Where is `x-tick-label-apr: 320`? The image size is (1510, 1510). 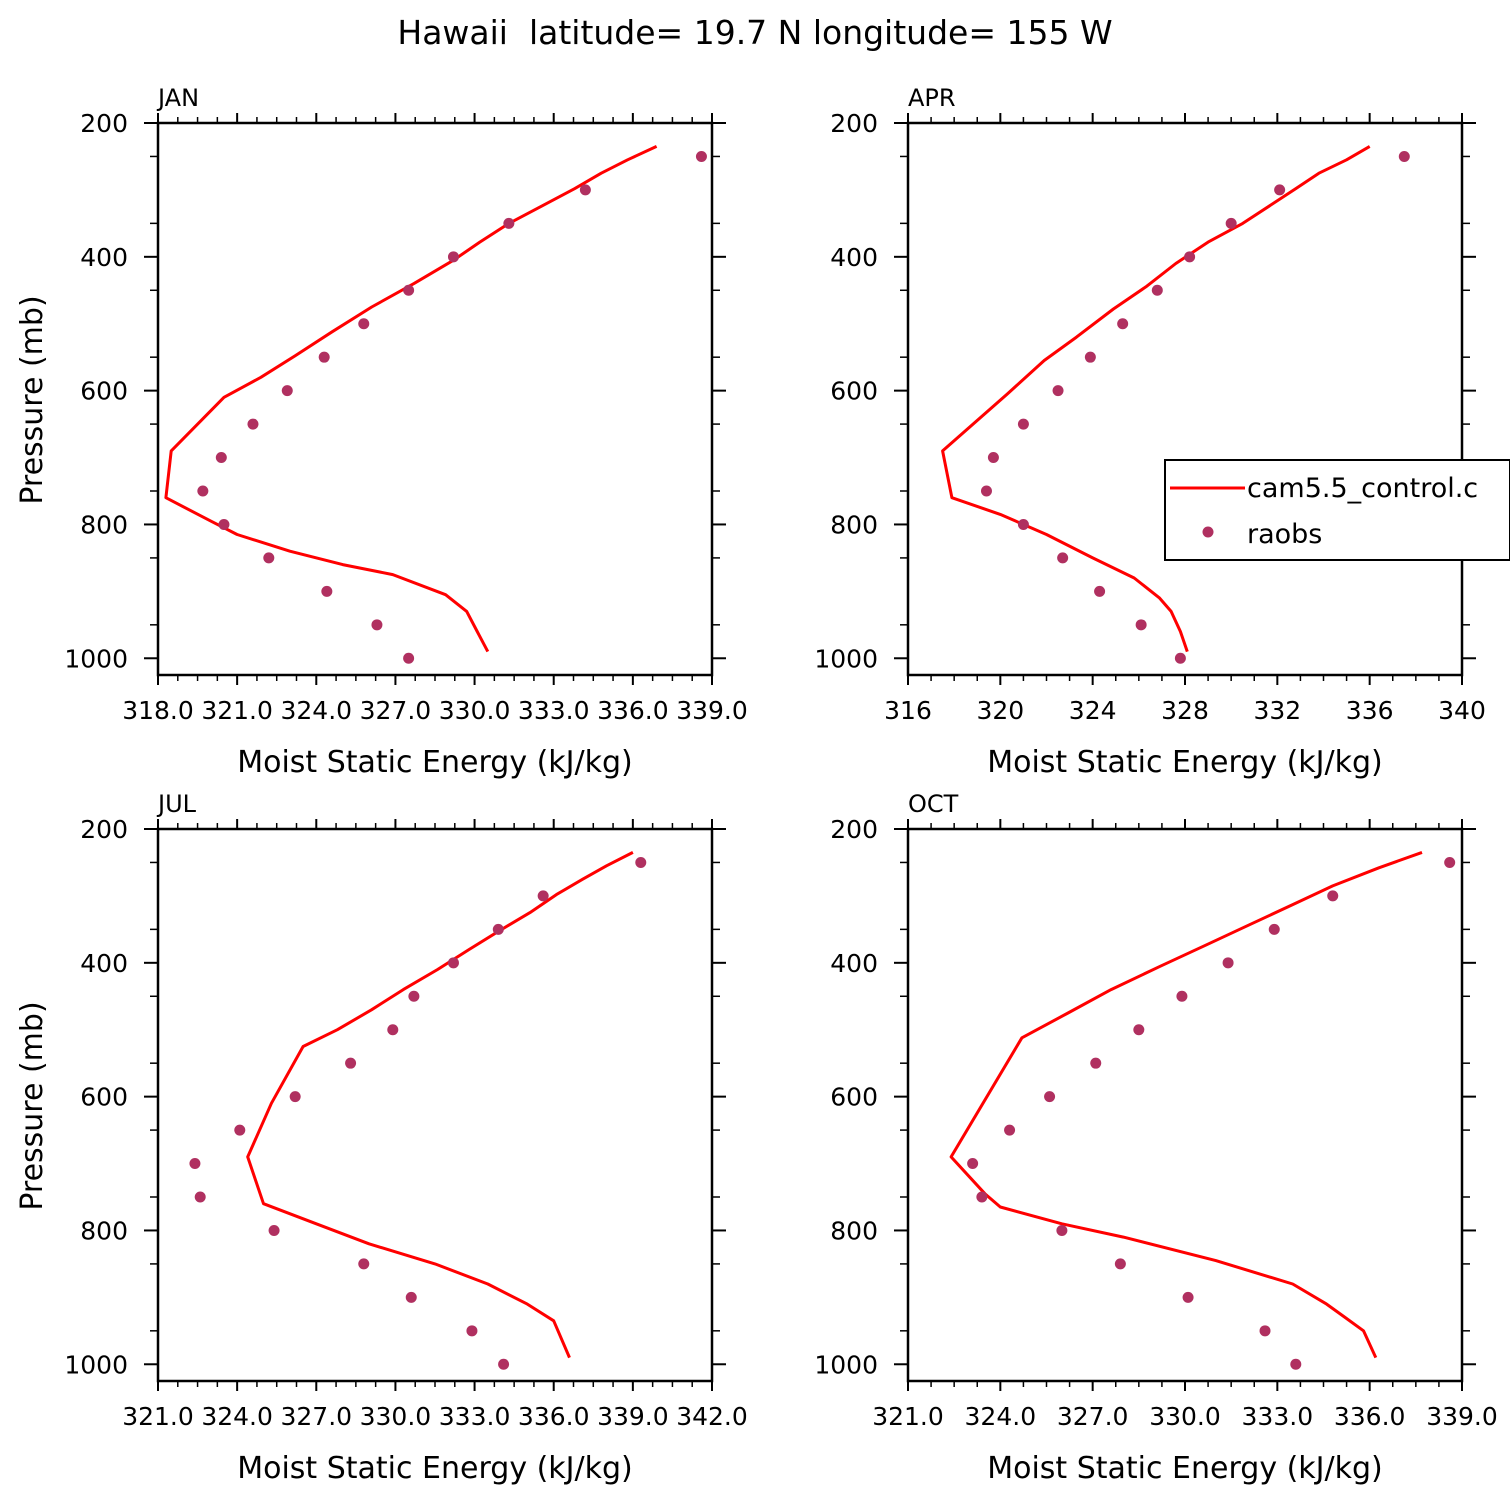 x-tick-label-apr: 320 is located at coordinates (1000, 710).